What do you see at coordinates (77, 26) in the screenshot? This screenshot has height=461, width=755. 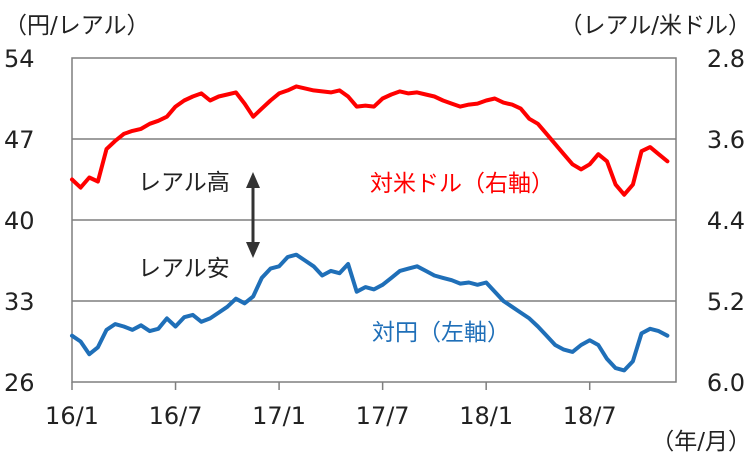 I see `left-axis-unit: （円/レアル）` at bounding box center [77, 26].